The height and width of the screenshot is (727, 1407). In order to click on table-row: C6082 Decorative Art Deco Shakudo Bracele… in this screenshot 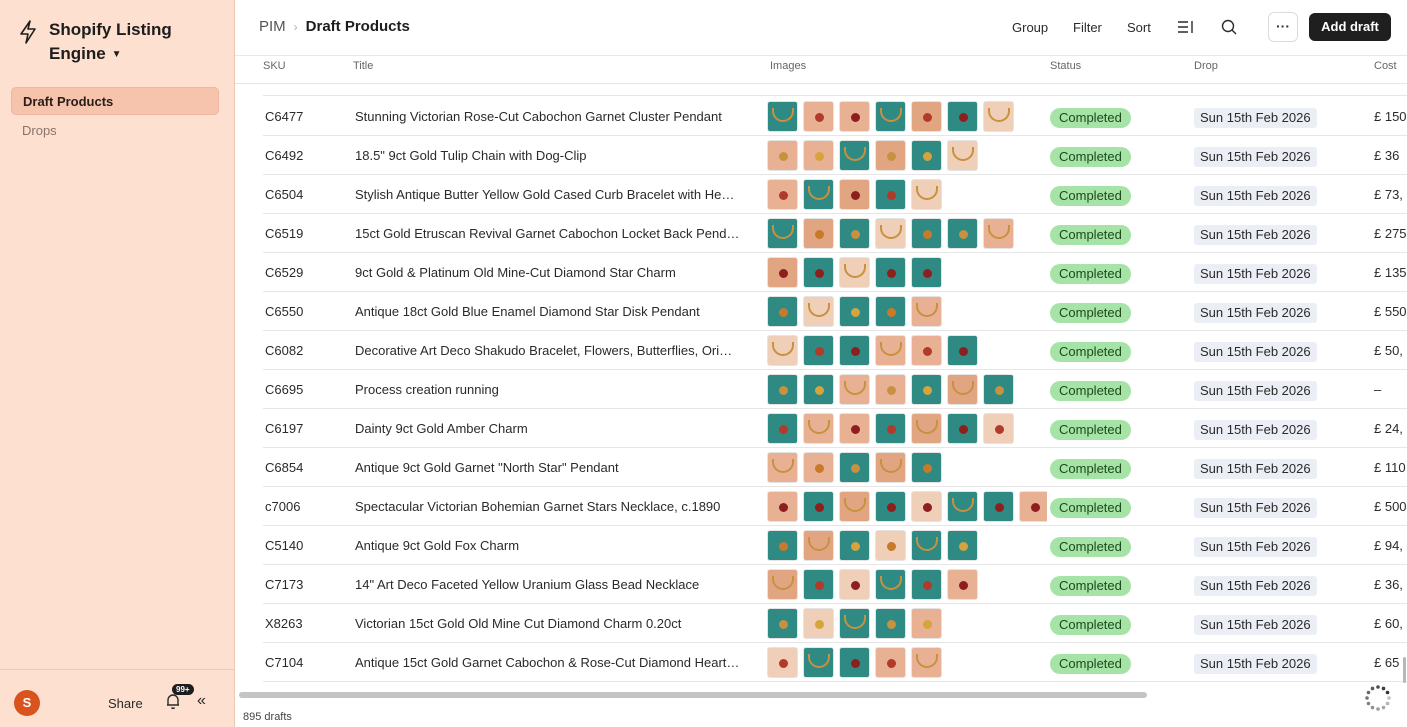, I will do `click(835, 350)`.